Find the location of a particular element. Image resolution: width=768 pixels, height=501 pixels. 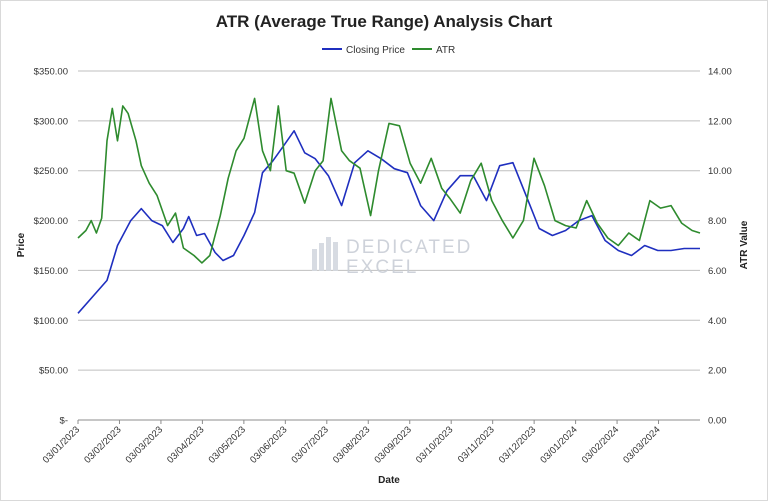

y-axis-left-label: Price is located at coordinates (21, 244).